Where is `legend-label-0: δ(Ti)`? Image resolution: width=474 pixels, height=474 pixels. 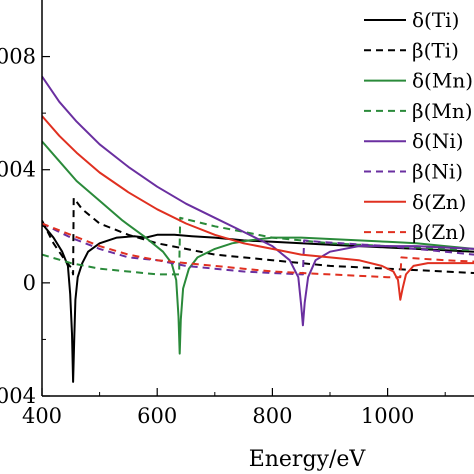 legend-label-0: δ(Ti) is located at coordinates (435, 20).